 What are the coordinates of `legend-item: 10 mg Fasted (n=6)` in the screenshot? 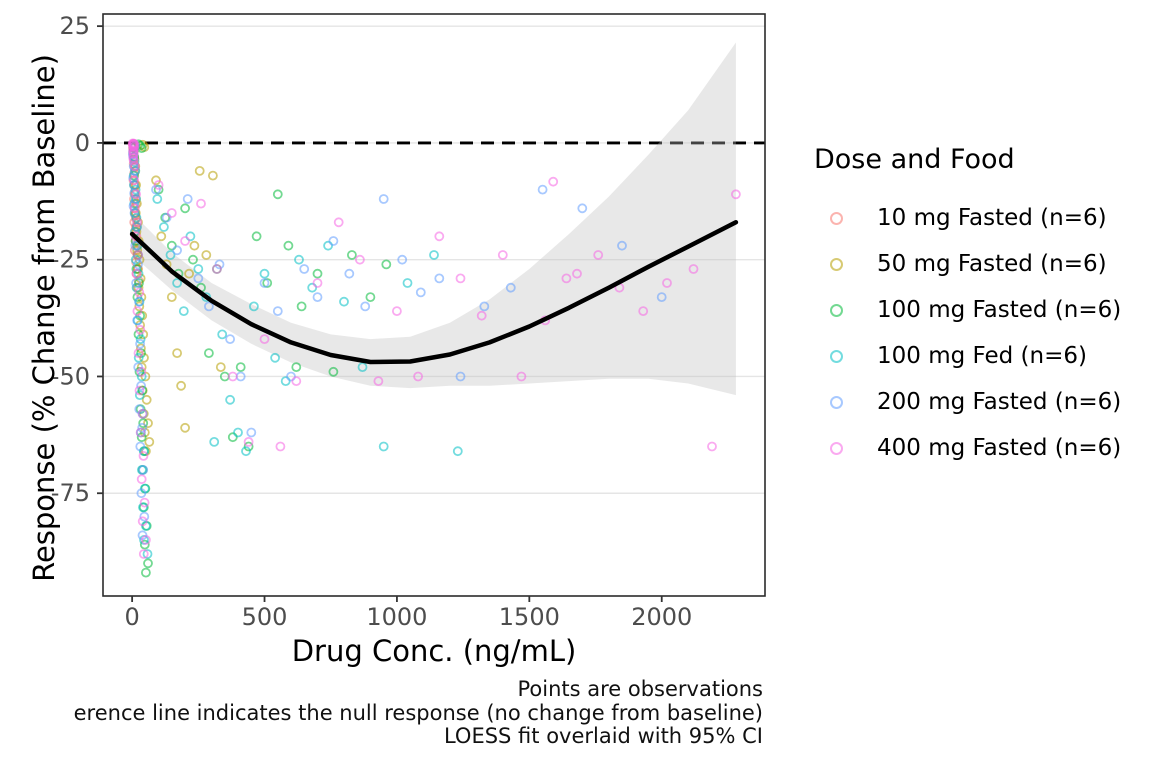 It's located at (966, 218).